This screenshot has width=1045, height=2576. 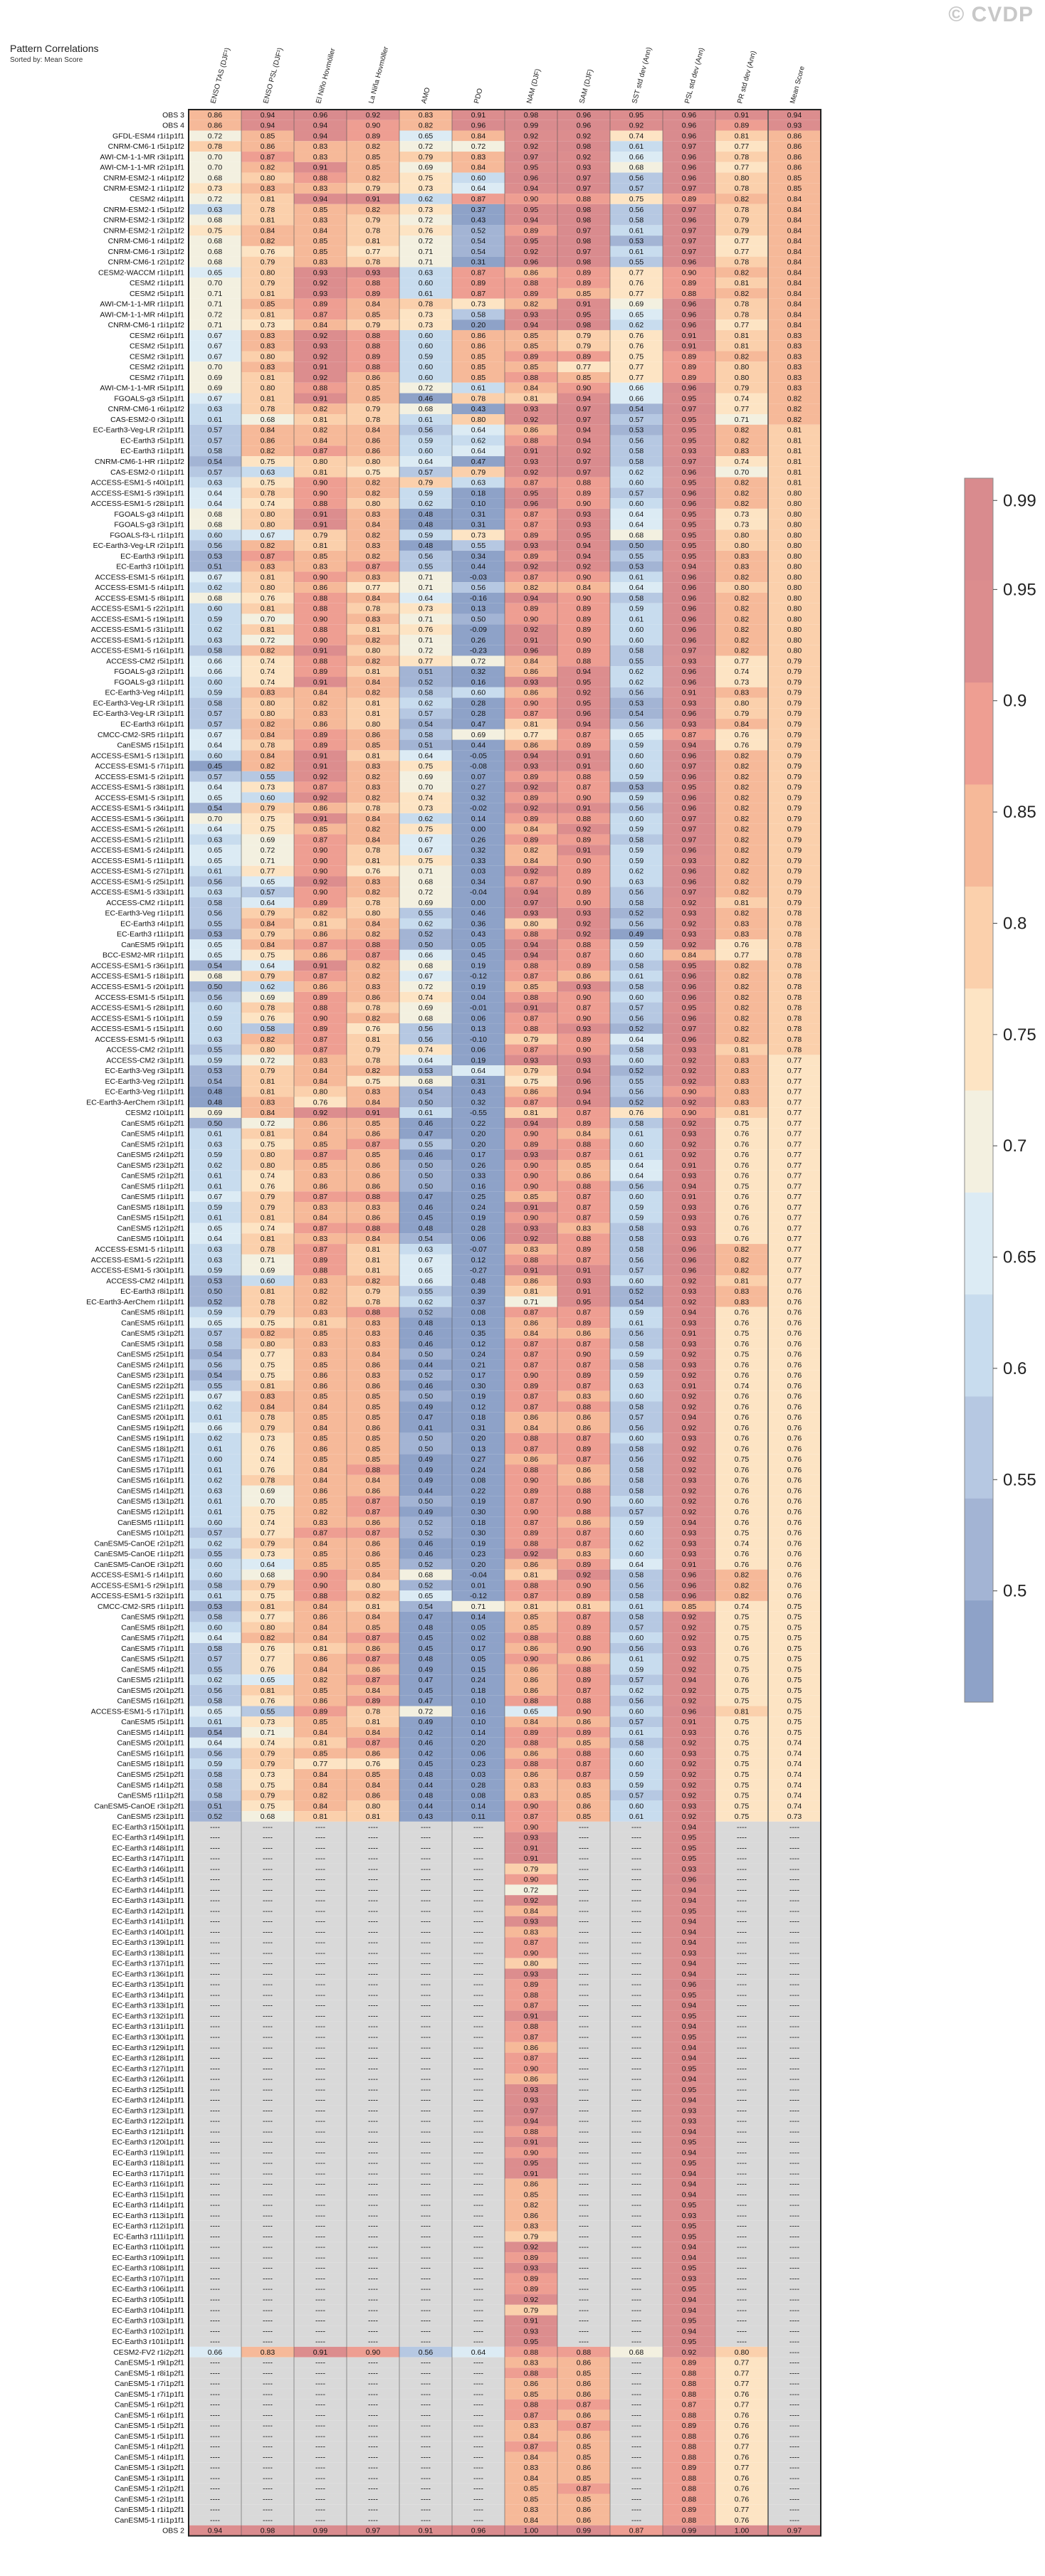 I want to click on row-label: CanESM5 r21i1p2f1, so click(x=150, y=1407).